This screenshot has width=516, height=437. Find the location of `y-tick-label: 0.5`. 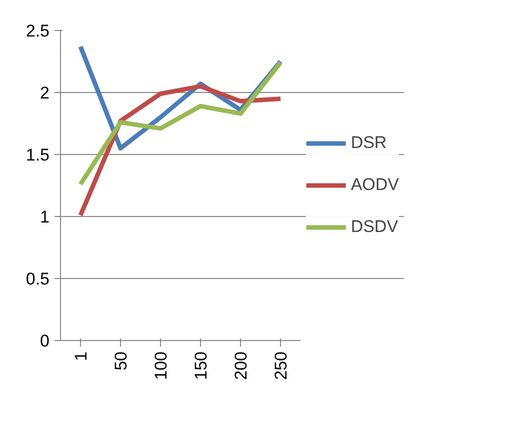

y-tick-label: 0.5 is located at coordinates (38, 279).